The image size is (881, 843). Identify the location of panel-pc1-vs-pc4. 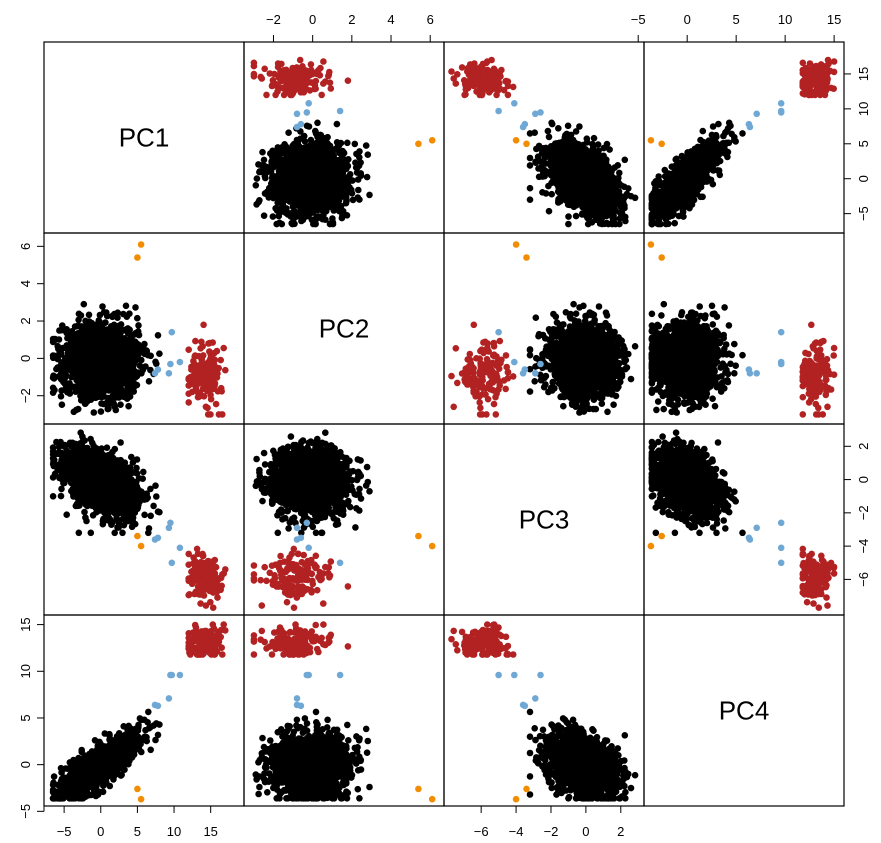
(742, 142).